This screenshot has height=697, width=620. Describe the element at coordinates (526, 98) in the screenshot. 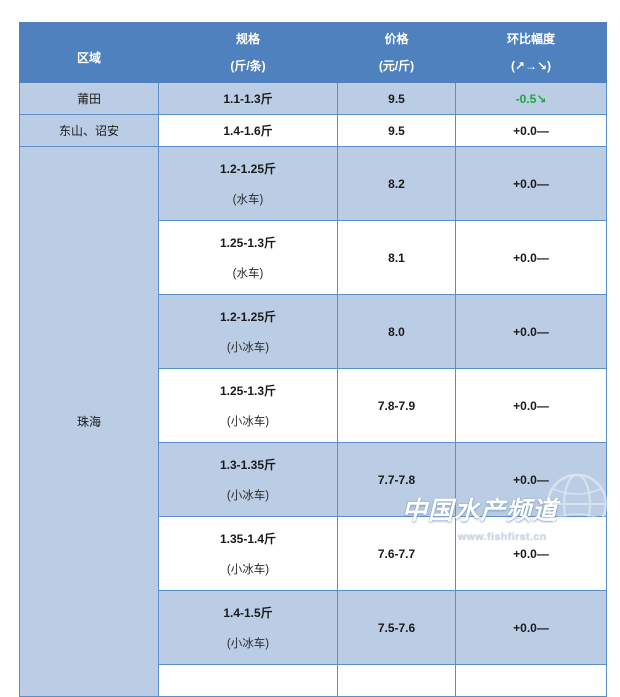

I see `change-value: -0.5` at that location.